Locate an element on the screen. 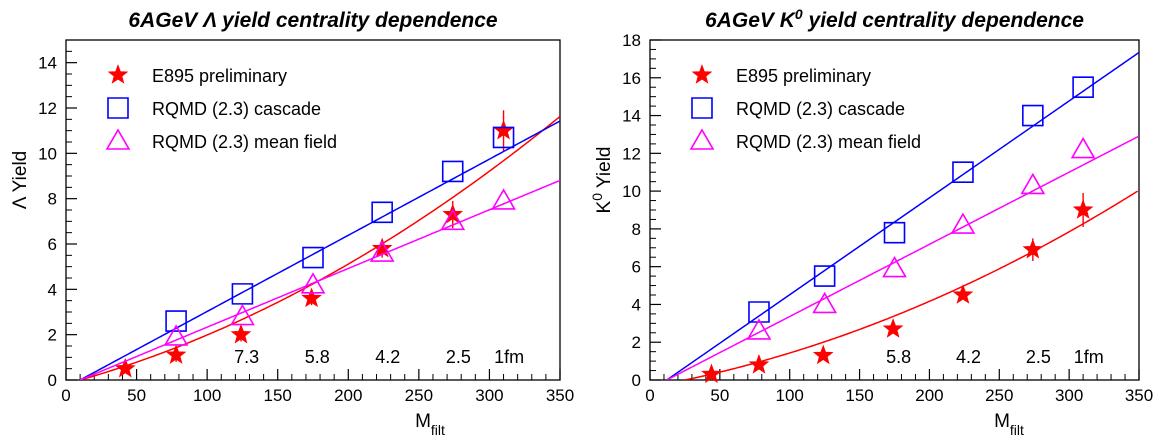 The width and height of the screenshot is (1170, 443). y-tick-label: 14 is located at coordinates (47, 63).